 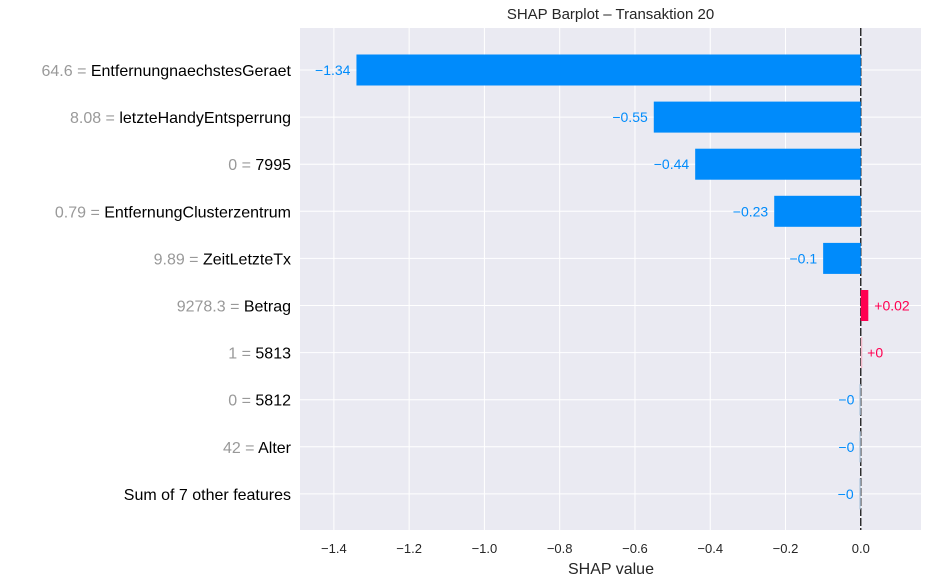 What do you see at coordinates (275, 448) in the screenshot?
I see `feature-name: Alter` at bounding box center [275, 448].